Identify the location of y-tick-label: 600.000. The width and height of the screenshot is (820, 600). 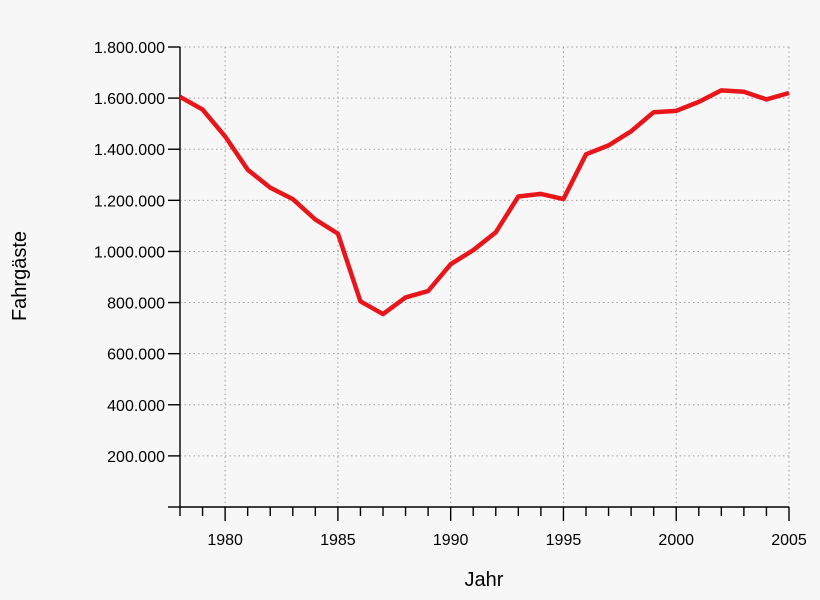
(136, 355).